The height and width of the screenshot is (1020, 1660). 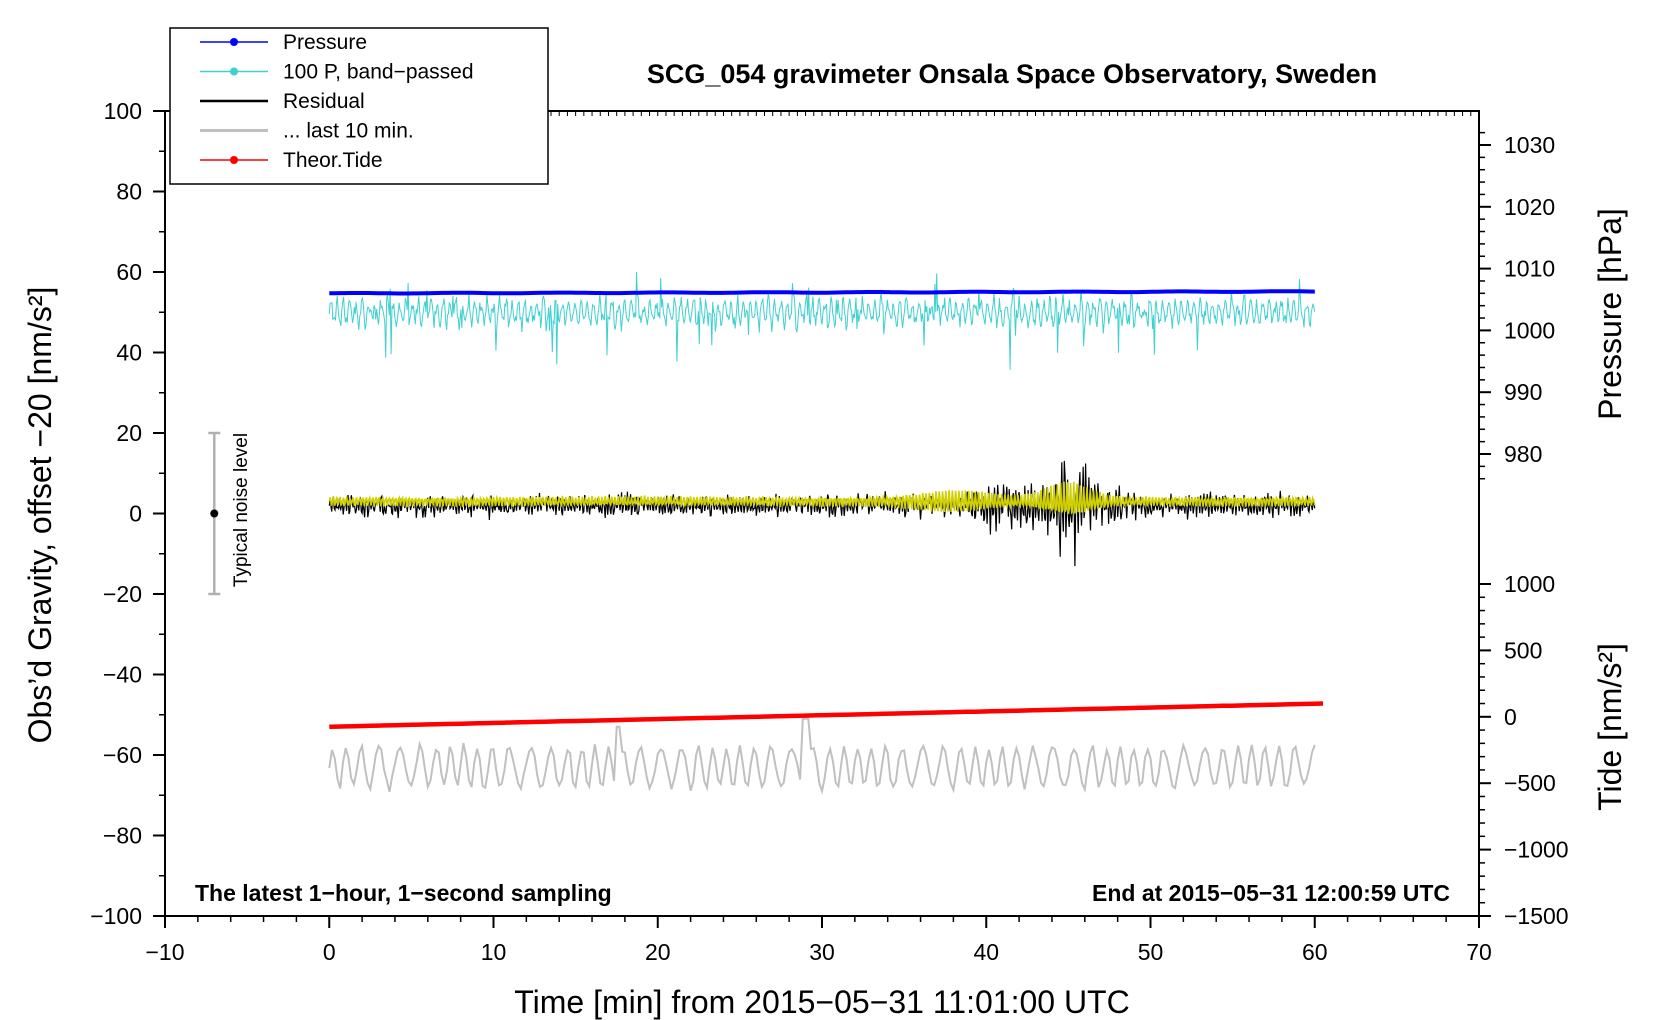 What do you see at coordinates (378, 72) in the screenshot?
I see `legend-label: 100 P, band−passed` at bounding box center [378, 72].